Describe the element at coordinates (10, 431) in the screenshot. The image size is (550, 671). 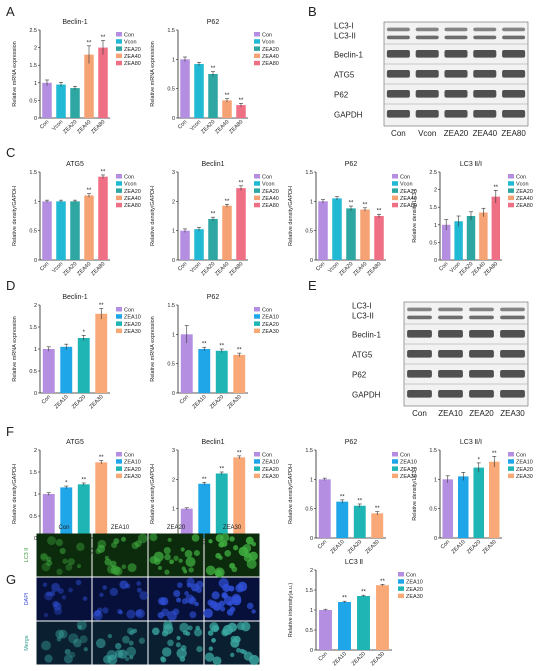
I see `panel-letter-f: F` at that location.